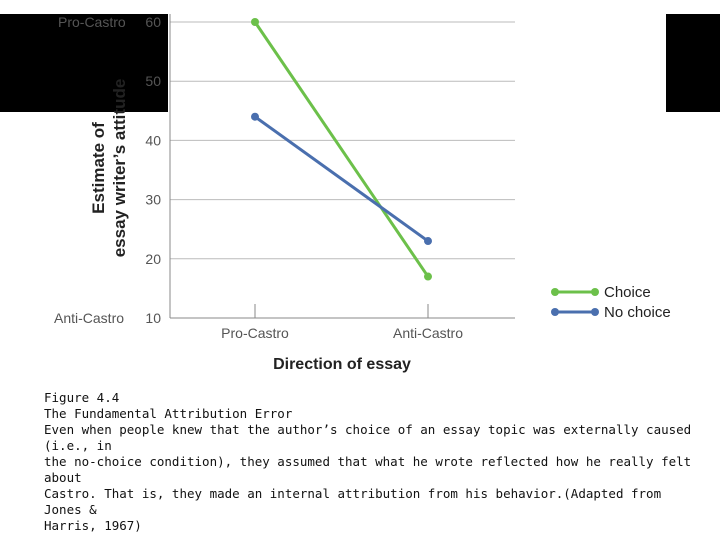 The image size is (720, 540). I want to click on x-axis-title: Direction of essay, so click(342, 364).